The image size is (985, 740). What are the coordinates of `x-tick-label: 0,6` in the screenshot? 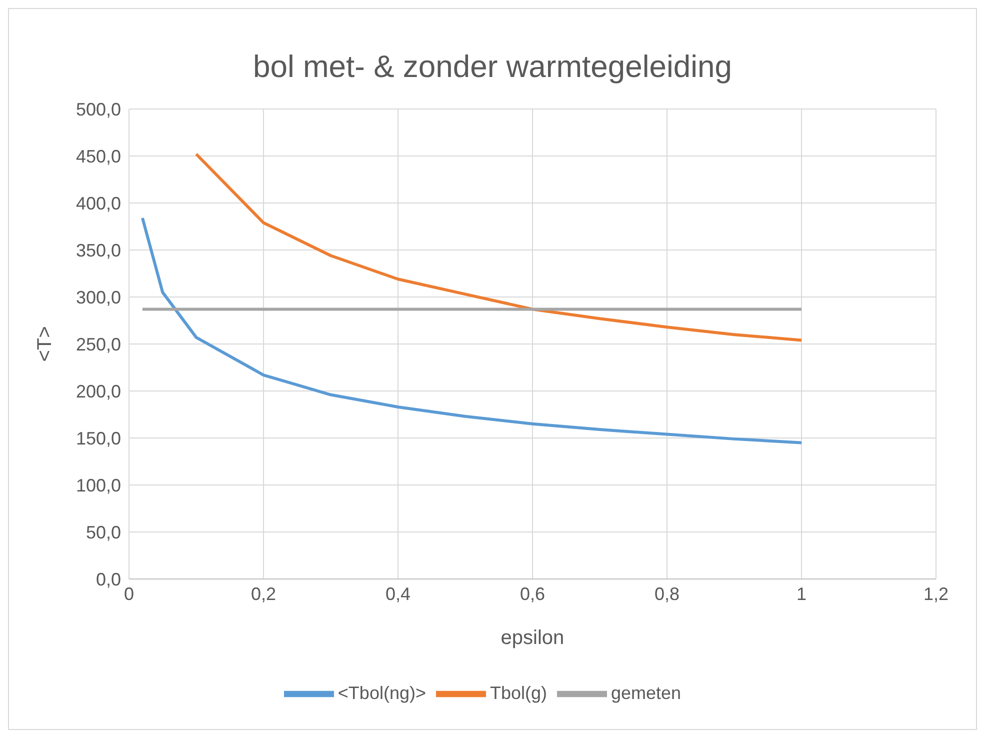 It's located at (533, 594).